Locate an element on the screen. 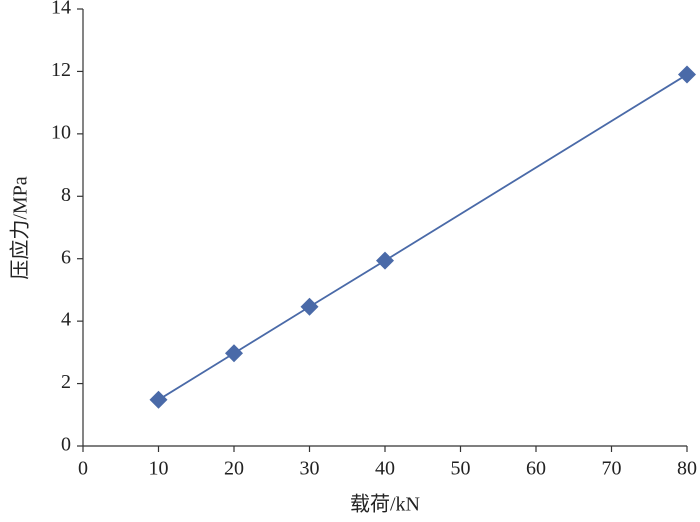 This screenshot has height=522, width=700. y-tick-label: 2 is located at coordinates (66, 382).